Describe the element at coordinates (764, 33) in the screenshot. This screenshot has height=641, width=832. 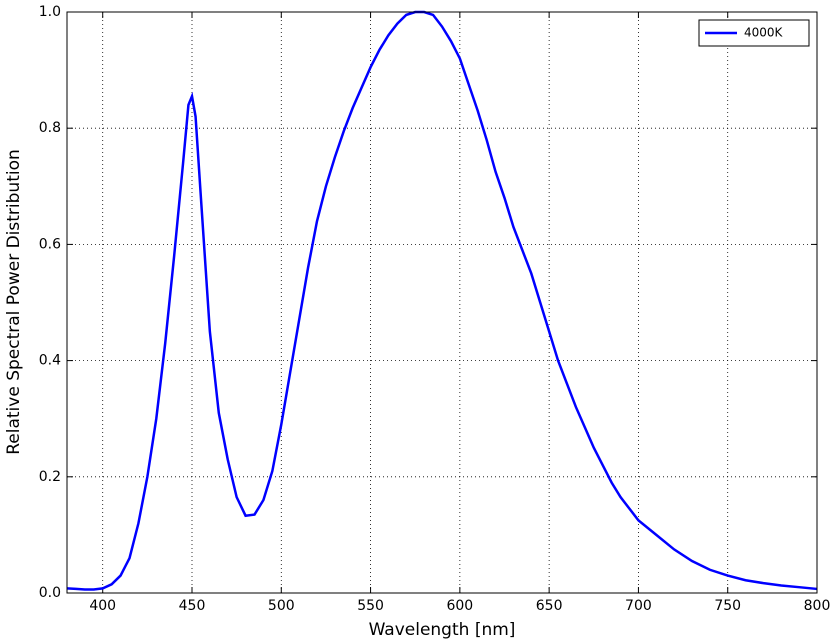
I see `legend-label: 4000K` at that location.